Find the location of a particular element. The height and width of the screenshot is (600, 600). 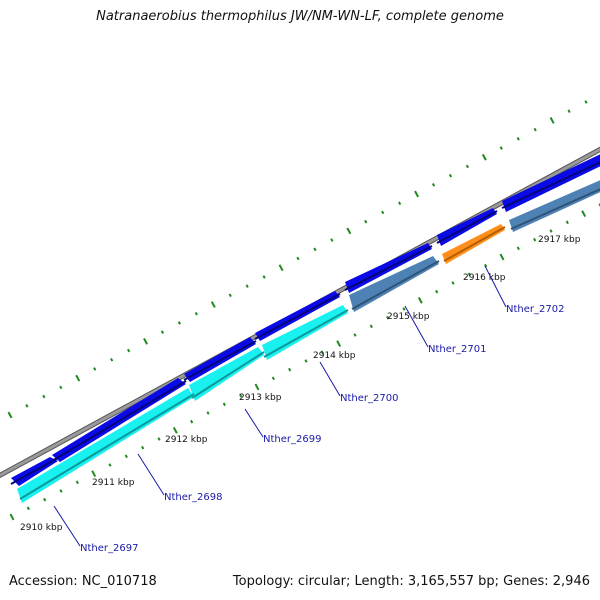

tick-label: 2911 kbp is located at coordinates (113, 483).